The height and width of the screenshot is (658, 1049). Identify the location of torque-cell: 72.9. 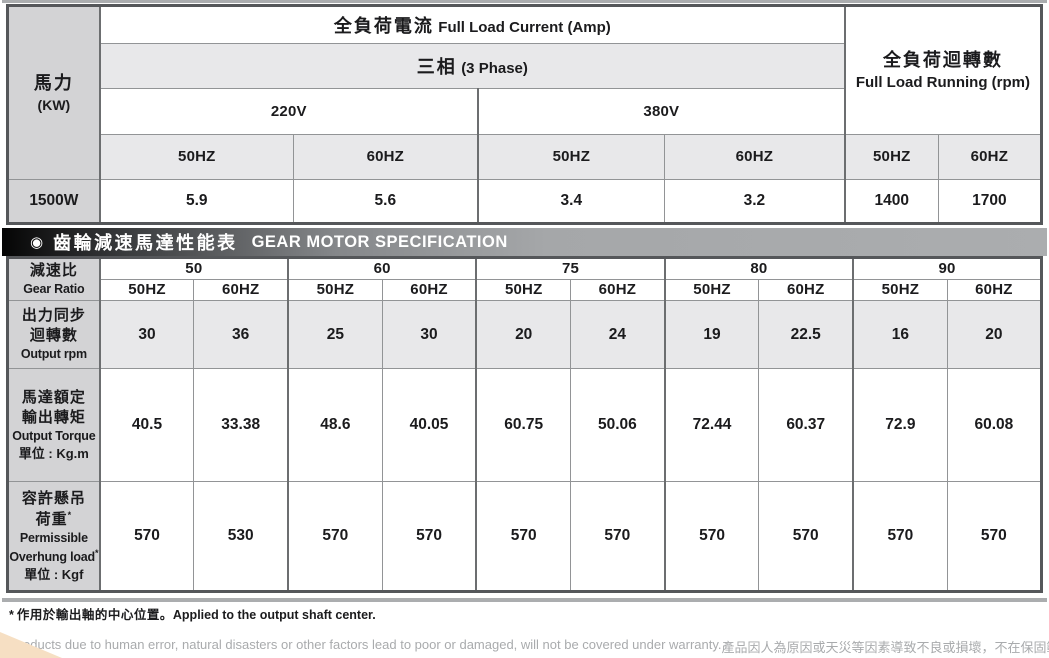
(900, 425).